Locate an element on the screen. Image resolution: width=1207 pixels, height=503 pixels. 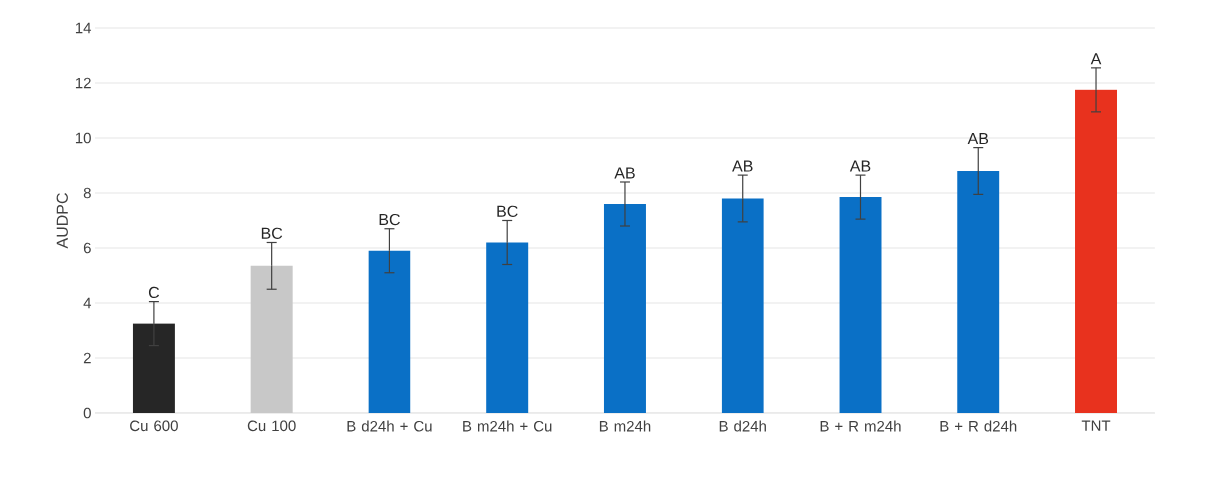
x-tick-label: Cu 600 is located at coordinates (154, 426).